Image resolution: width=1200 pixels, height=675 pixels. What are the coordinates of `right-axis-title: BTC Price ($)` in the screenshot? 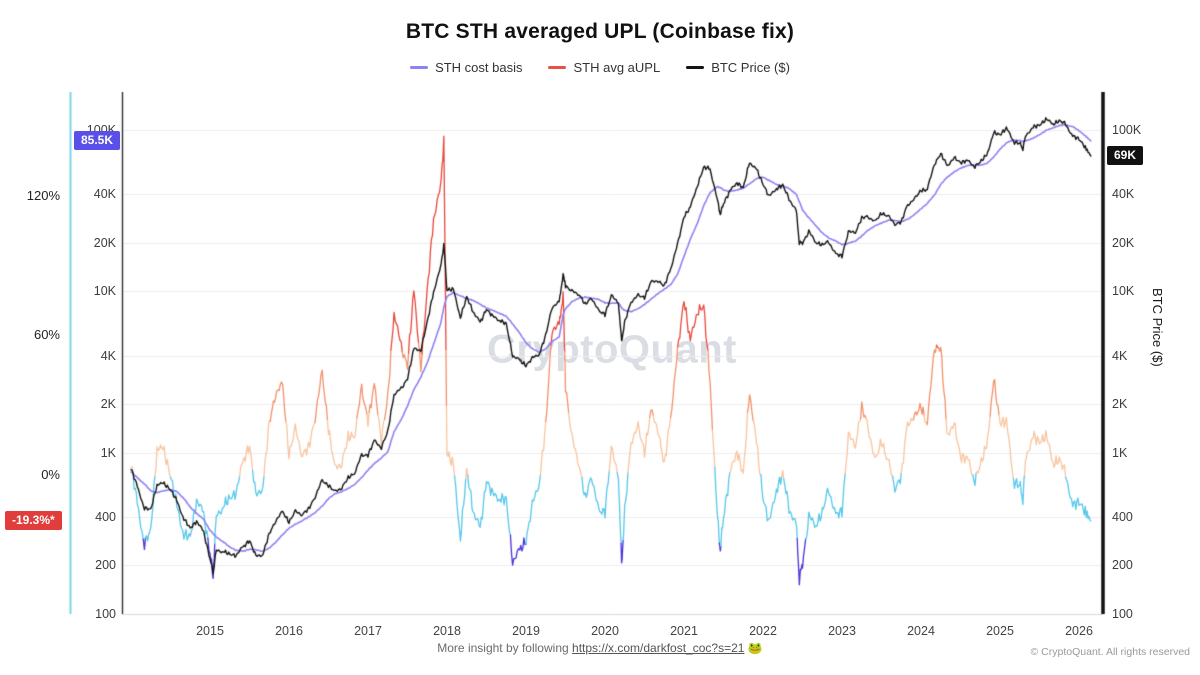 It's located at (1157, 327).